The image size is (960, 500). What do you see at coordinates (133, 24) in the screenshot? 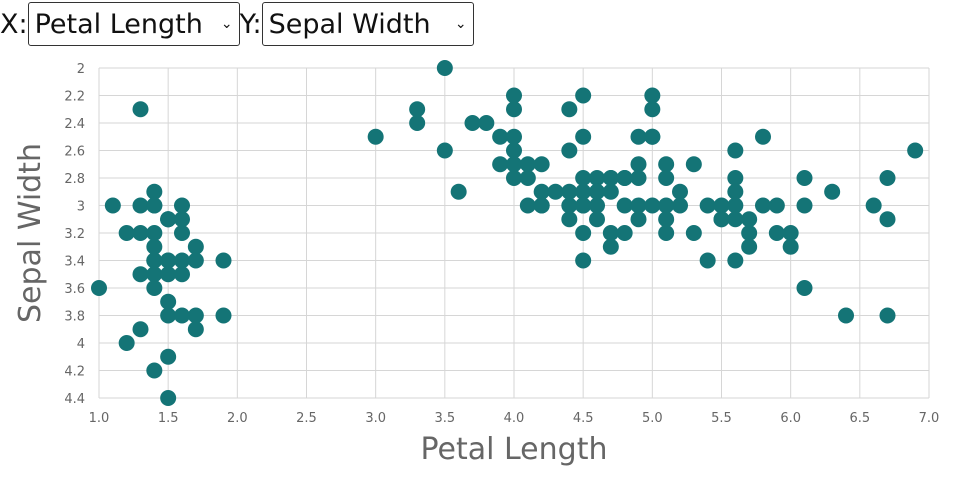
I see `x-axis-select: Petal Length ⌄` at bounding box center [133, 24].